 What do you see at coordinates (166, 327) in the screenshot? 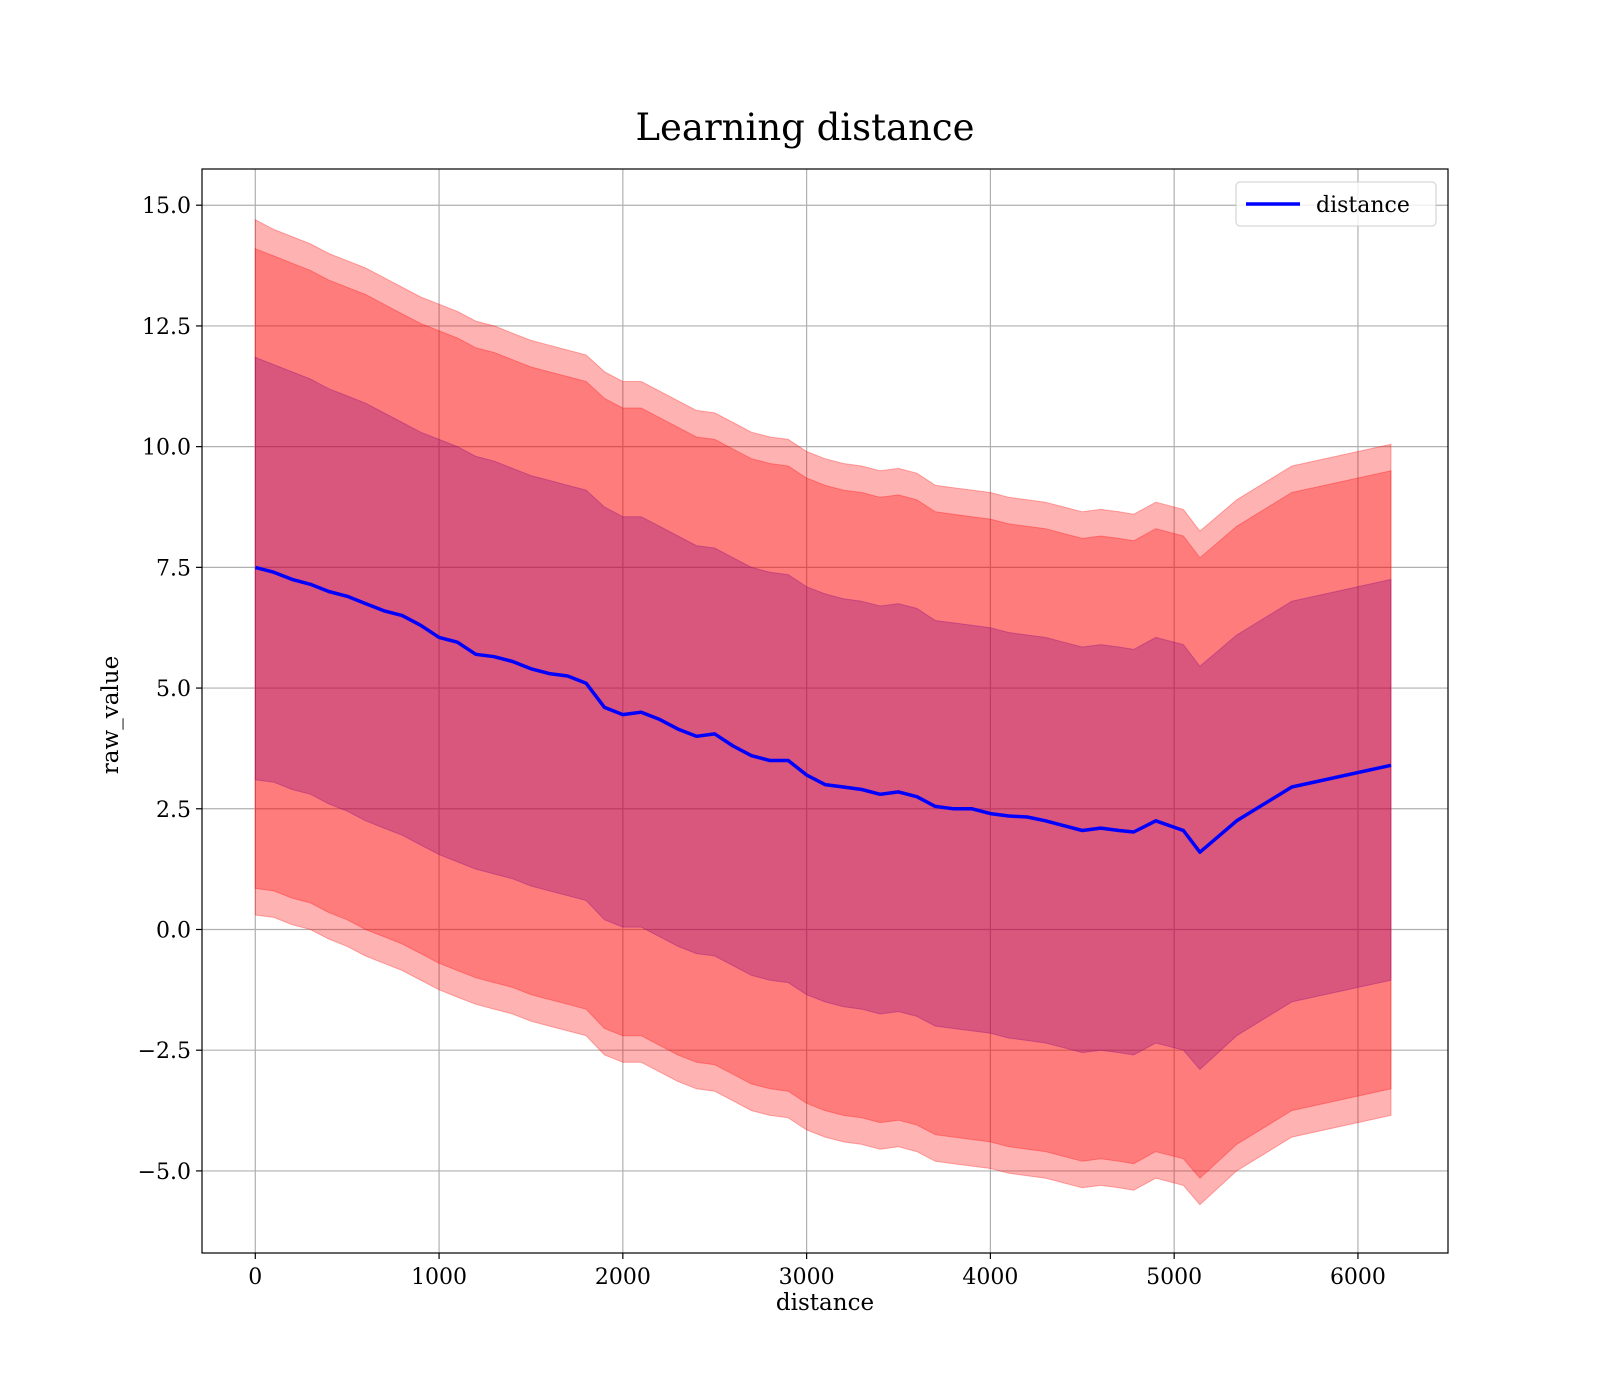
I see `y-tick-label-7: 12.5` at bounding box center [166, 327].